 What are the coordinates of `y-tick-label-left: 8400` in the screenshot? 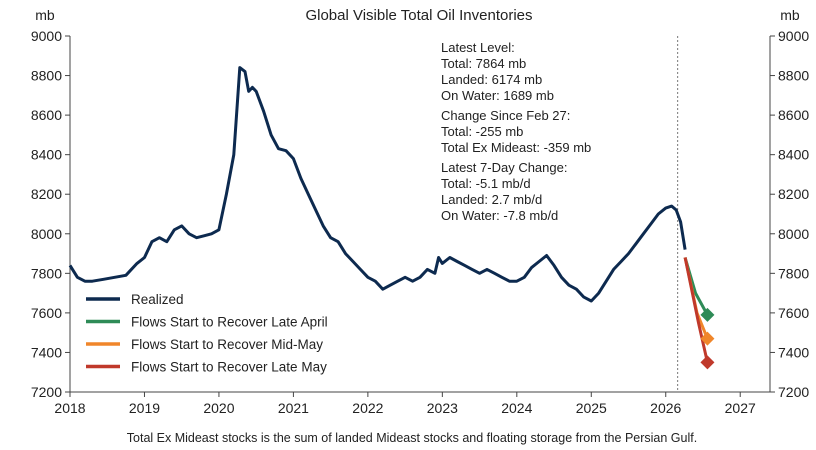 It's located at (46, 155).